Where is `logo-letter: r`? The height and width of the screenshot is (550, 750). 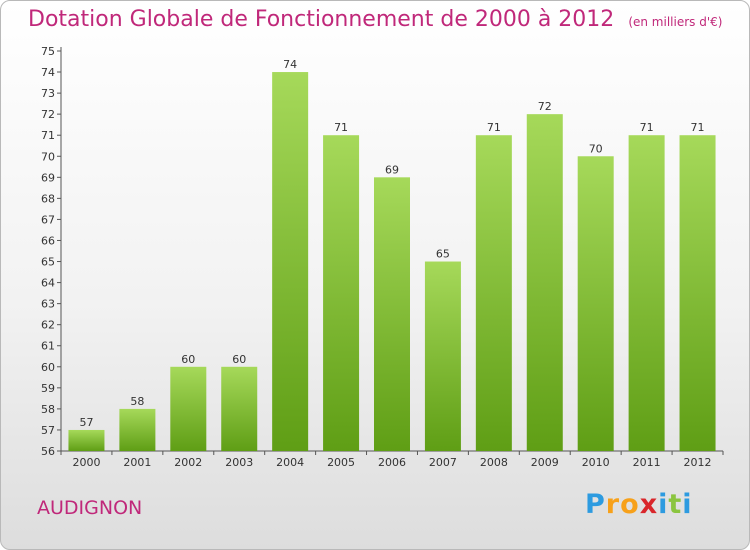 logo-letter: r is located at coordinates (613, 504).